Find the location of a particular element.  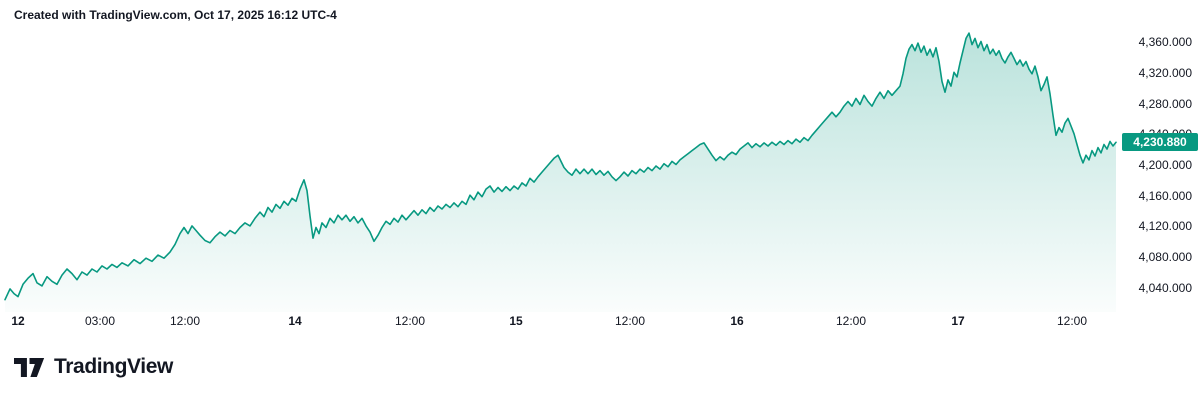

y-tick-label: 4,280.000 is located at coordinates (1165, 103).